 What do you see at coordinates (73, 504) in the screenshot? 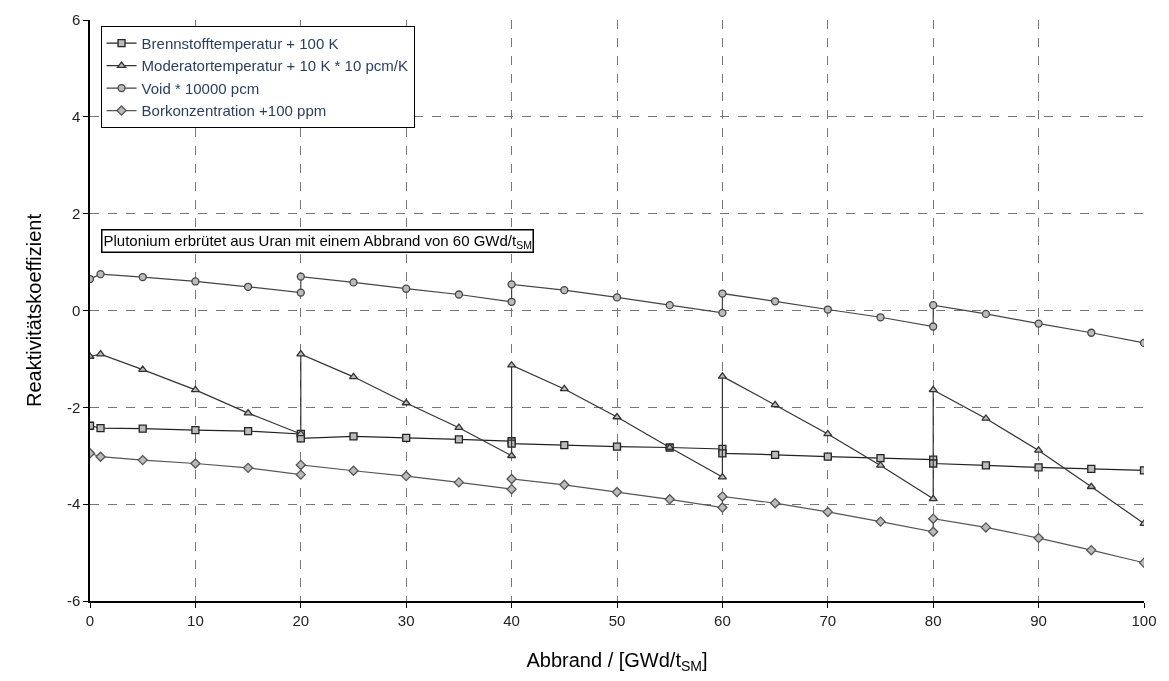
I see `y-tick-label: -4` at bounding box center [73, 504].